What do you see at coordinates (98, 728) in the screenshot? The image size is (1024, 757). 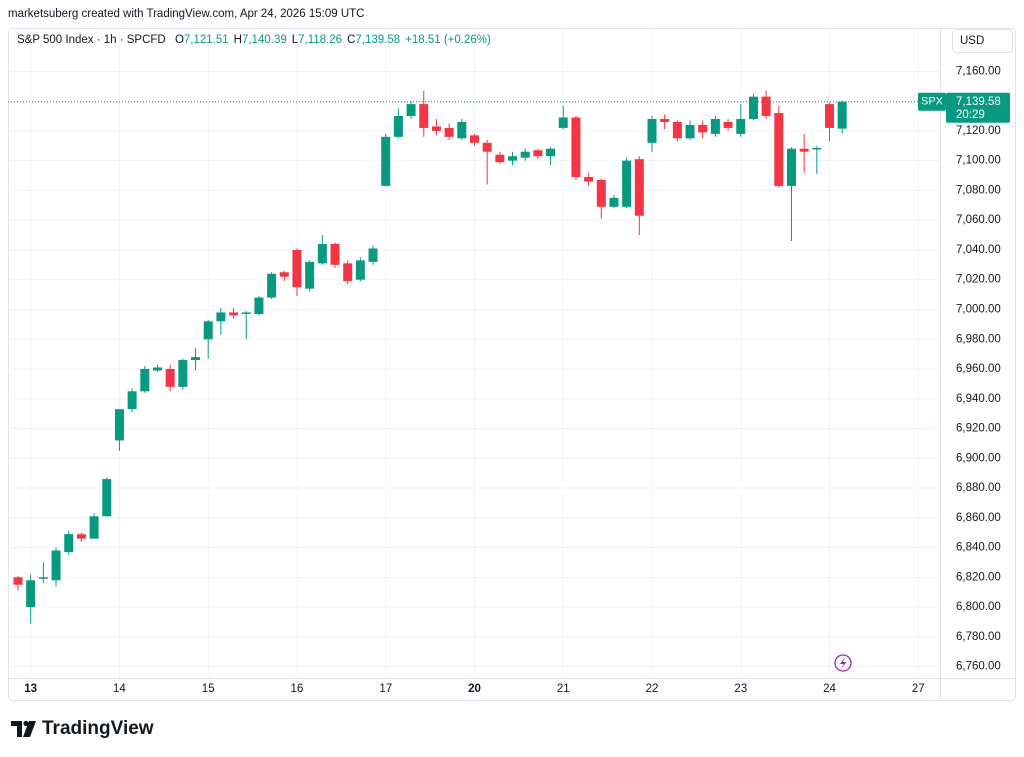 I see `brand: TradingView` at bounding box center [98, 728].